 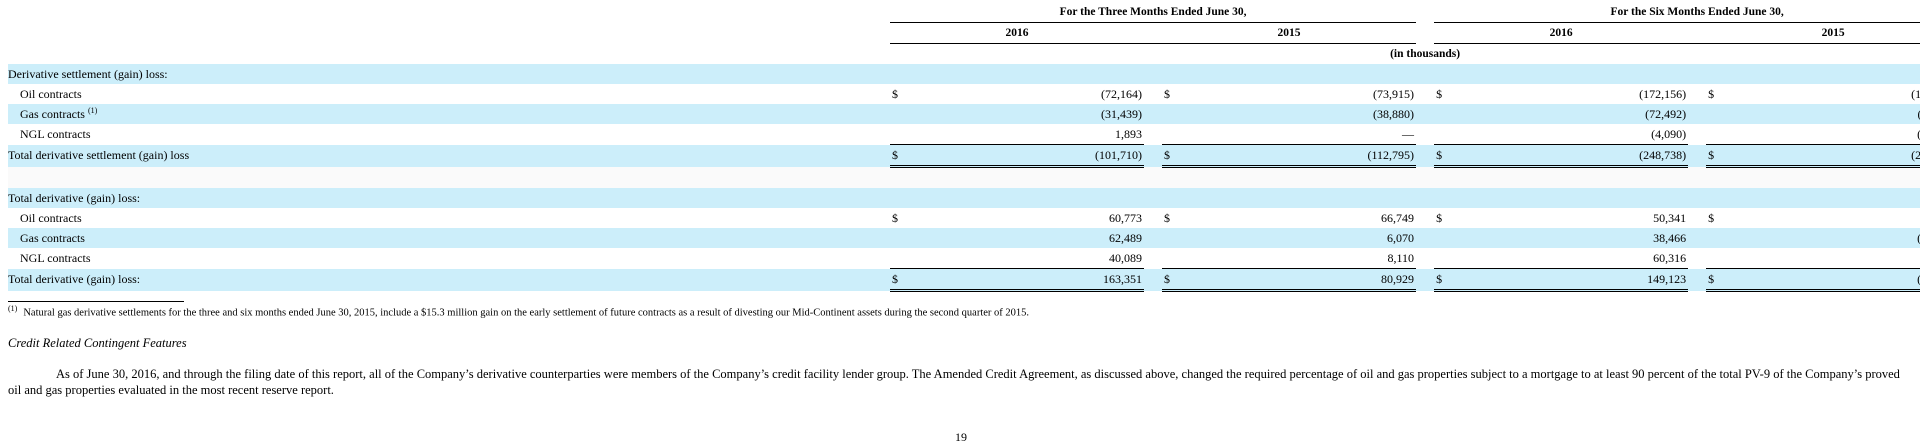 What do you see at coordinates (1393, 93) in the screenshot?
I see `value-cell: (73,915)` at bounding box center [1393, 93].